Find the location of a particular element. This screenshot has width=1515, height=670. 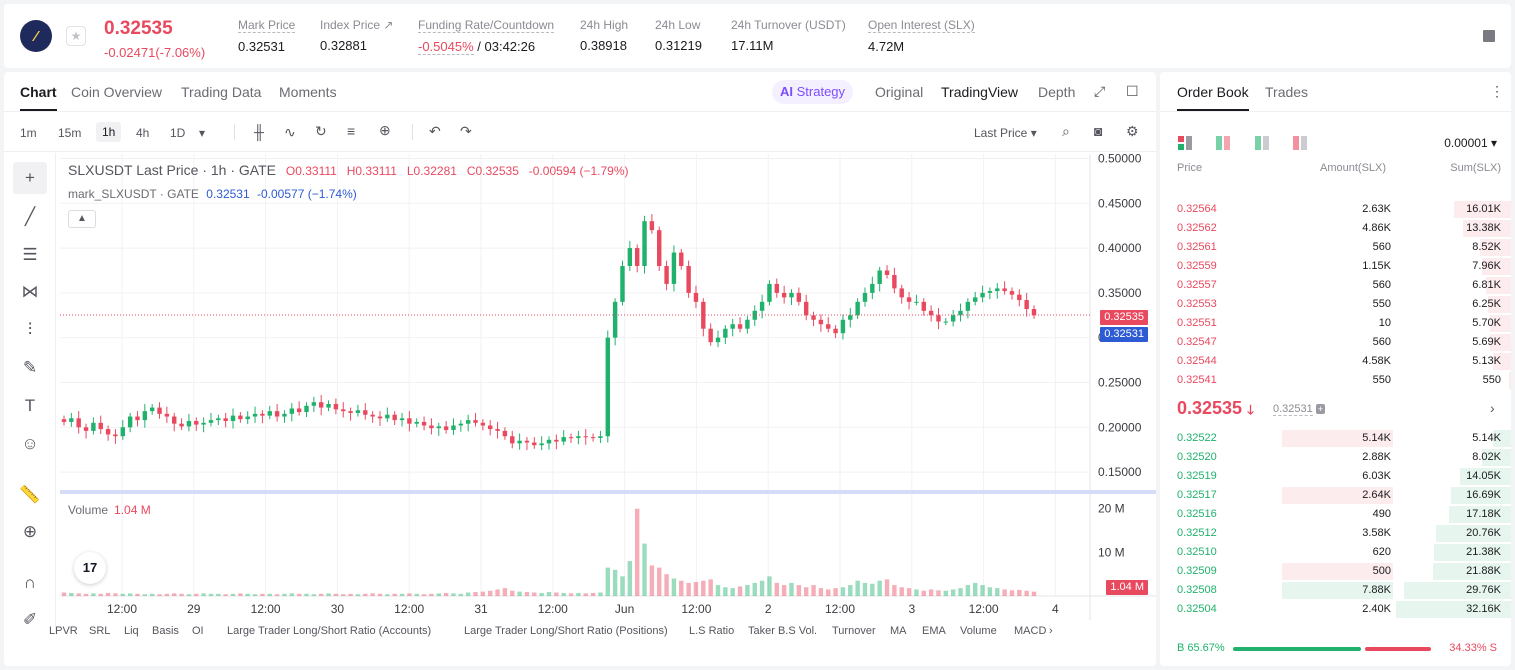

indicator-10: MA is located at coordinates (898, 631).